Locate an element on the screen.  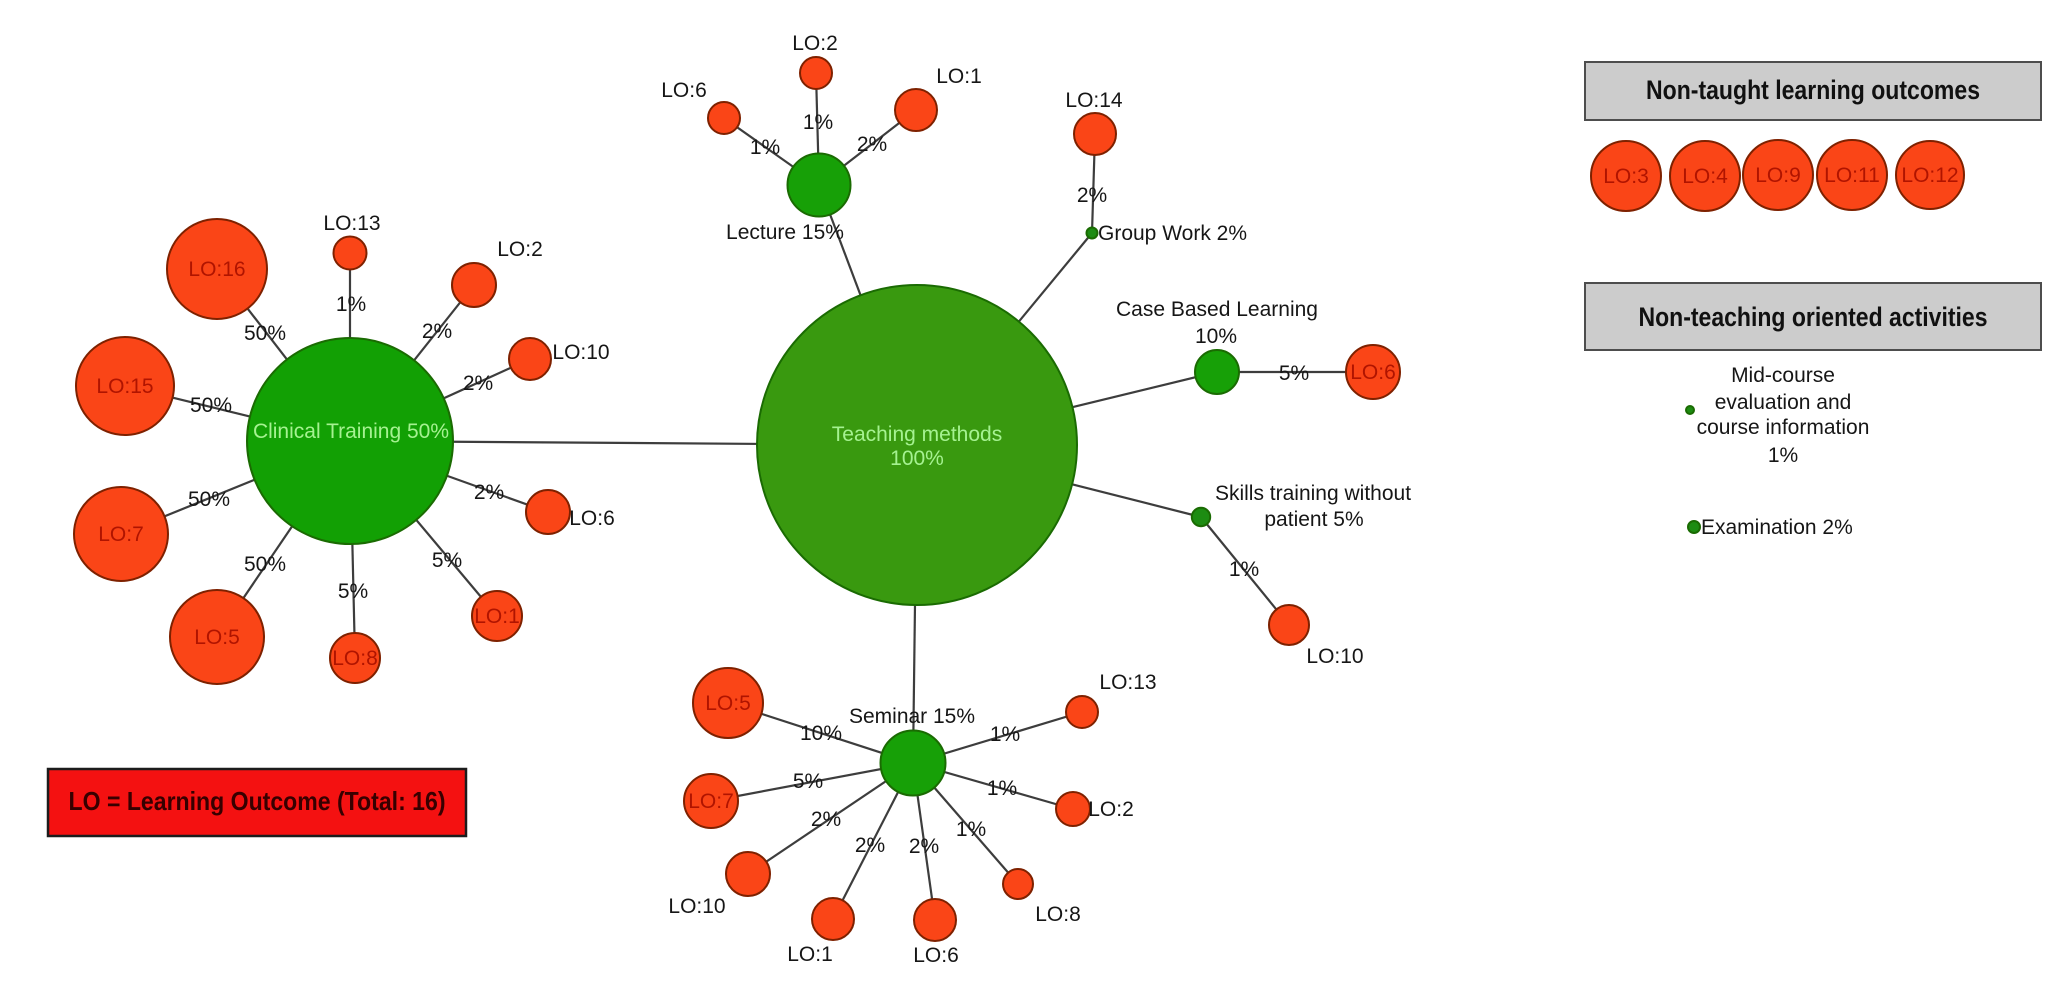
svg-text: LO:4 is located at coordinates (1705, 176).